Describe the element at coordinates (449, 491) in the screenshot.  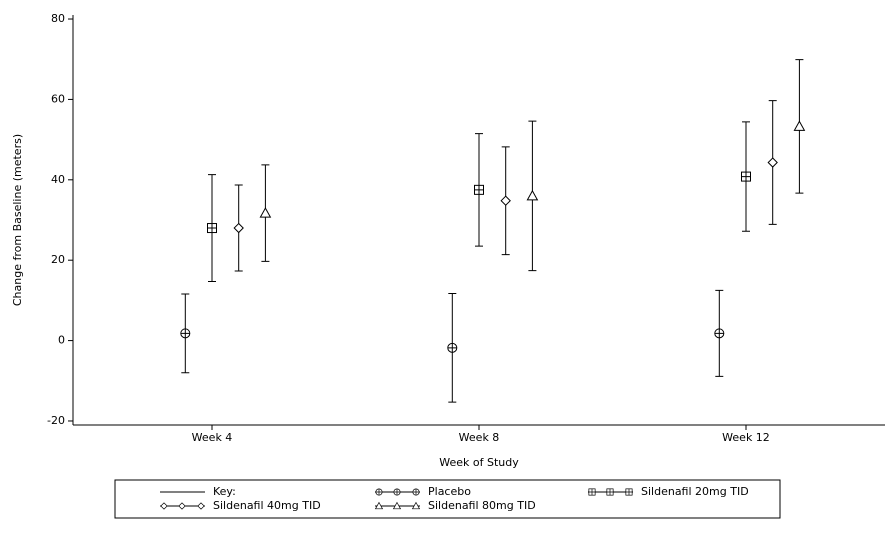
I see `legend-label: Placebo` at that location.